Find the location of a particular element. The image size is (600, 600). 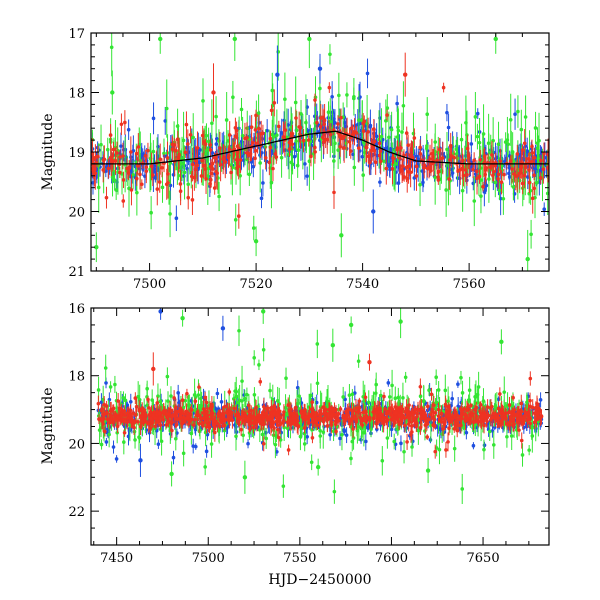

top-y-tick-label: 20 is located at coordinates (76, 213).